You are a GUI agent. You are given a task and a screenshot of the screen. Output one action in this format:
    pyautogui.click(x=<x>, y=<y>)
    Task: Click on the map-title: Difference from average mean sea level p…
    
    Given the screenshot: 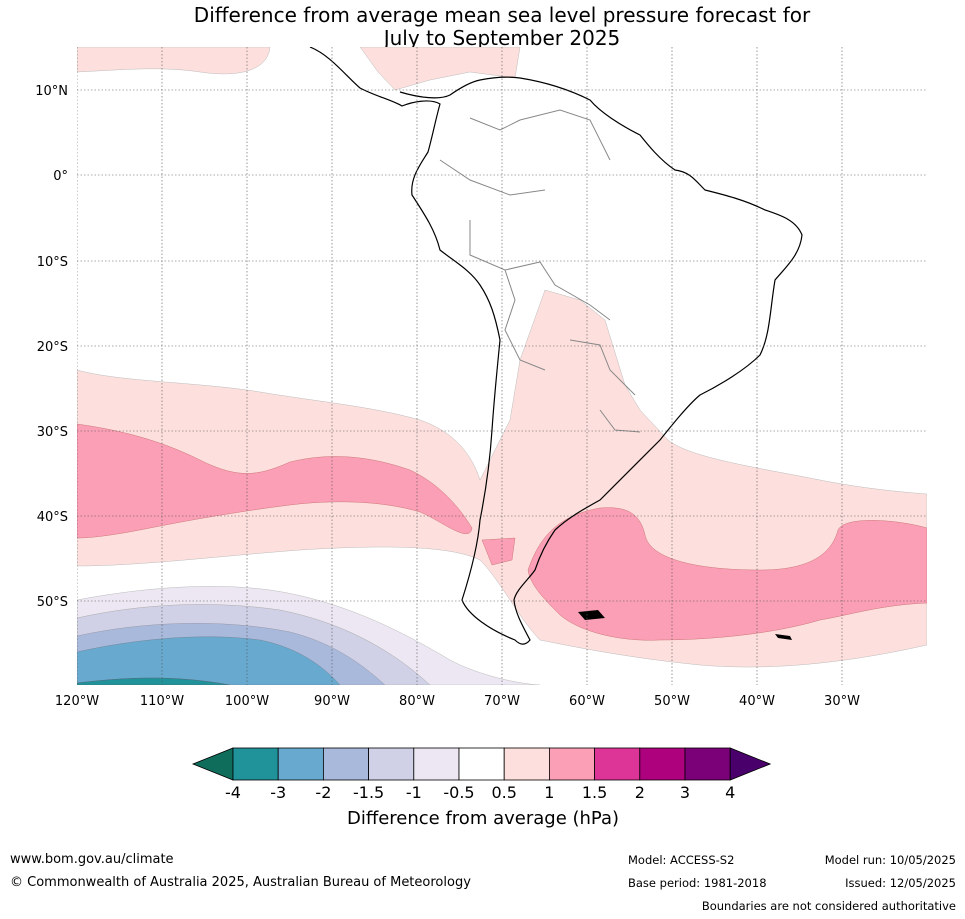 What is the action you would take?
    pyautogui.click(x=502, y=27)
    